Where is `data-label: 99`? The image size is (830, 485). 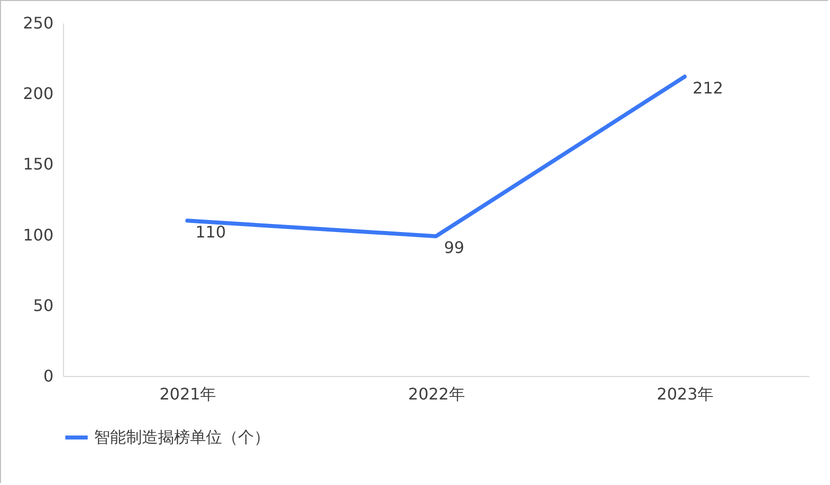 data-label: 99 is located at coordinates (454, 248).